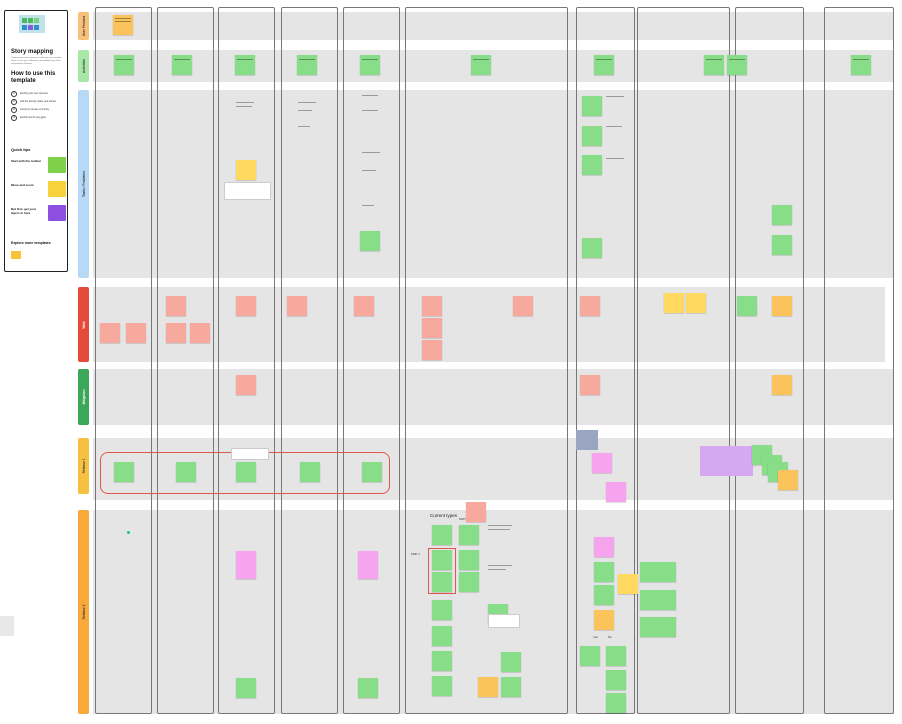 The width and height of the screenshot is (902, 724). Describe the element at coordinates (595, 637) in the screenshot. I see `yes-label: Yes` at that location.